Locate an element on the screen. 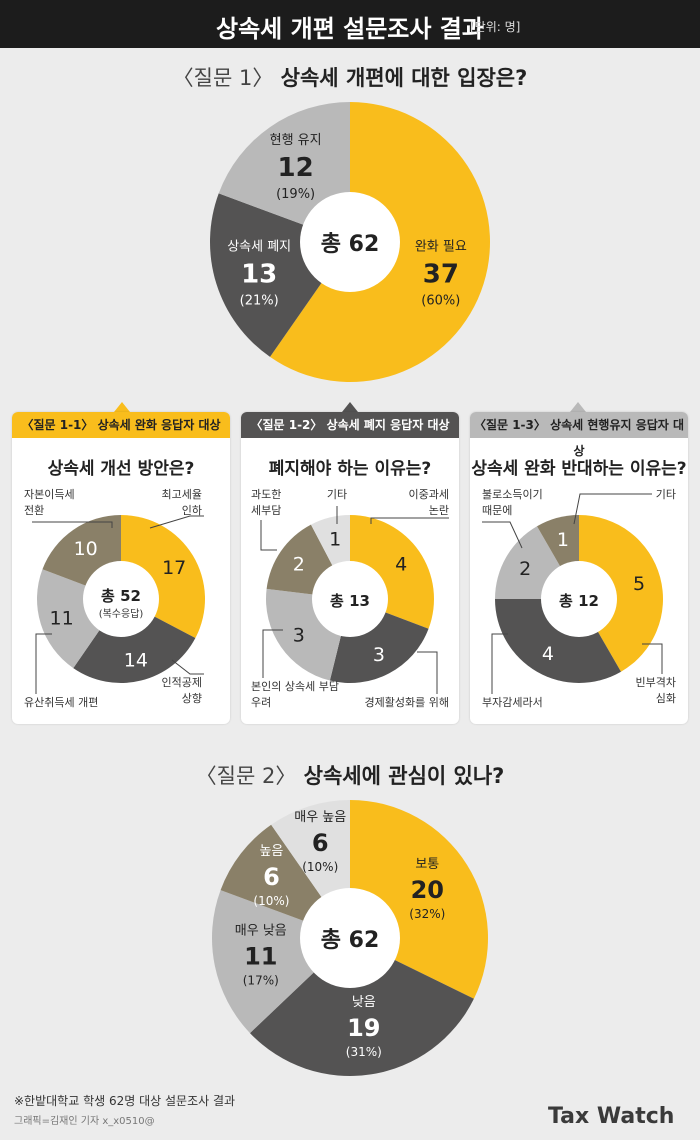 This screenshot has height=1140, width=700. outside-label: 인하 is located at coordinates (192, 510).